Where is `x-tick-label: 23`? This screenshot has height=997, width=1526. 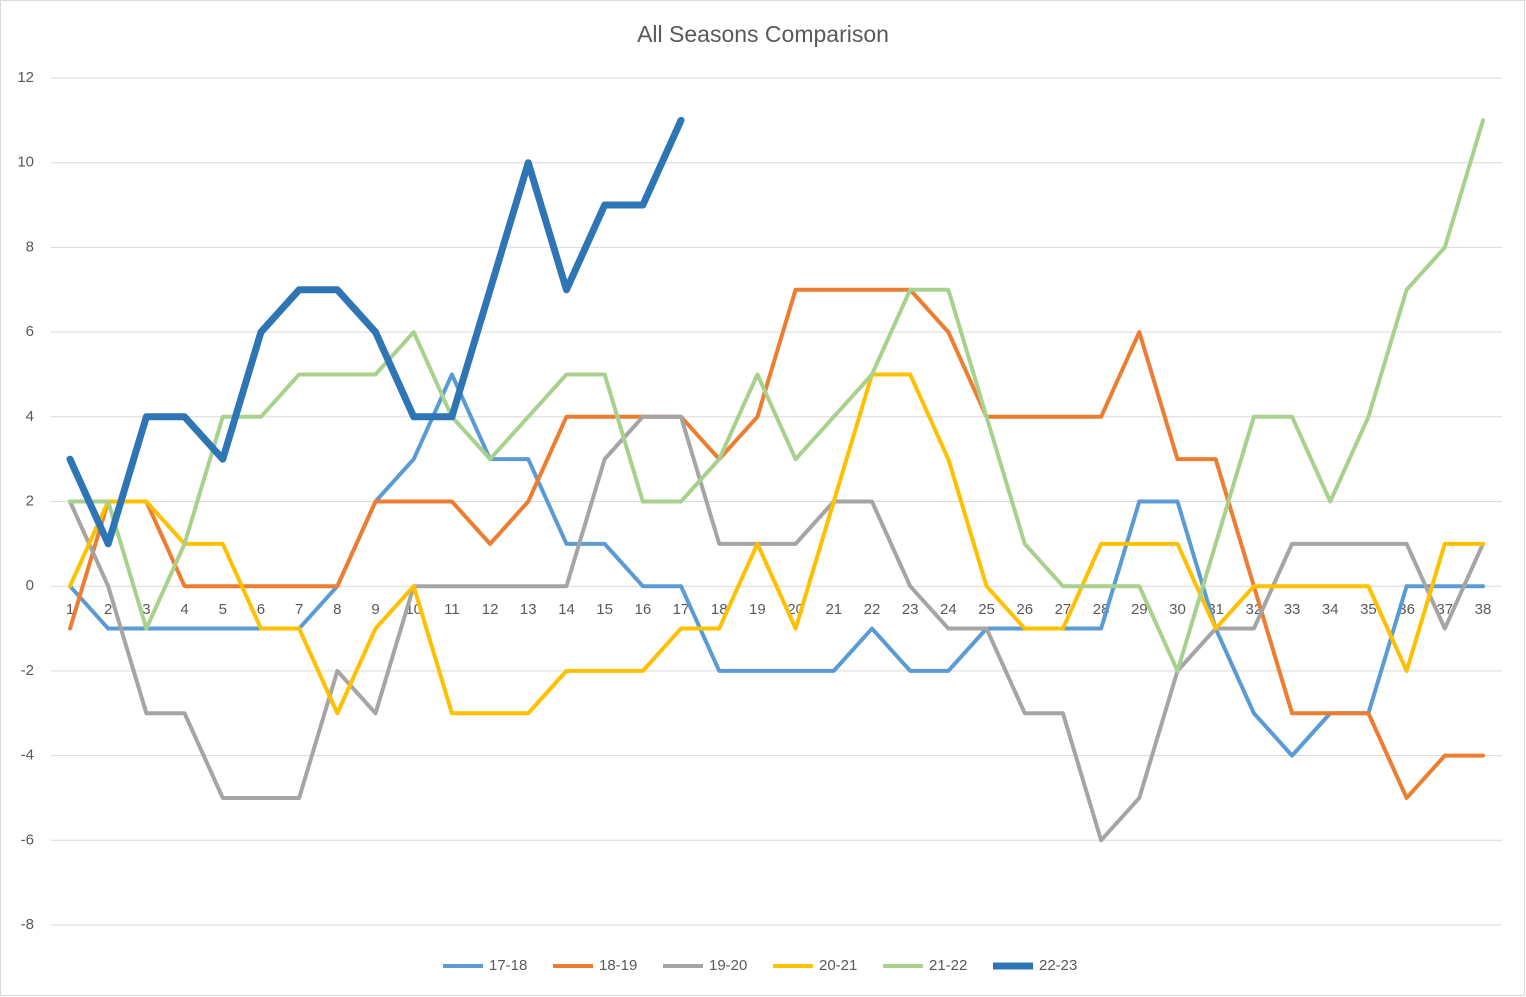
x-tick-label: 23 is located at coordinates (910, 609).